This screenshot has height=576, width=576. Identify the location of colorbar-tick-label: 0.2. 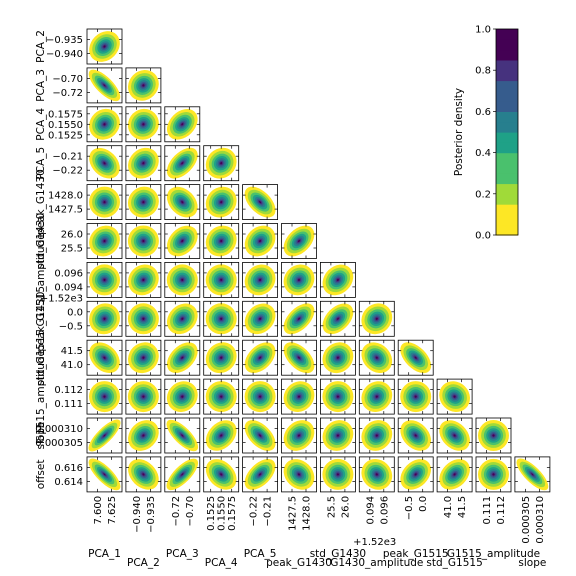
(483, 194).